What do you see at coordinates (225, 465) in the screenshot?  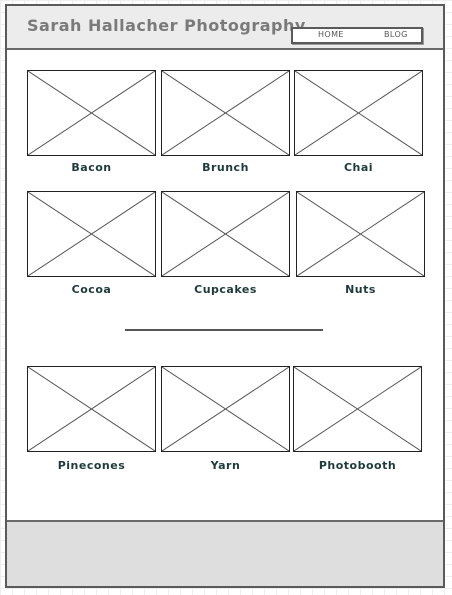 I see `gallery-caption-yarn: Yarn` at bounding box center [225, 465].